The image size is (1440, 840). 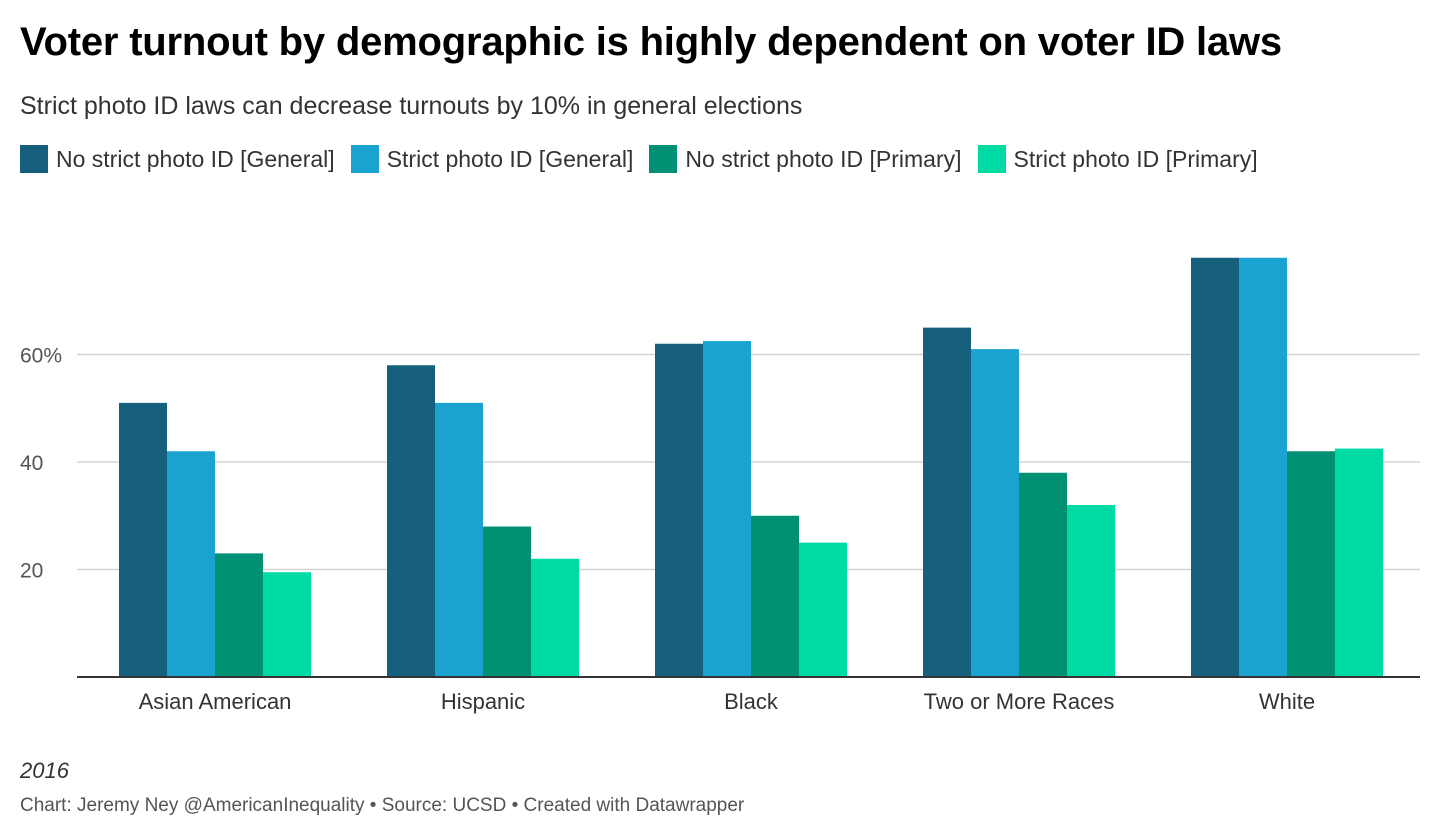 I want to click on y-tick-label: 20, so click(x=31, y=571).